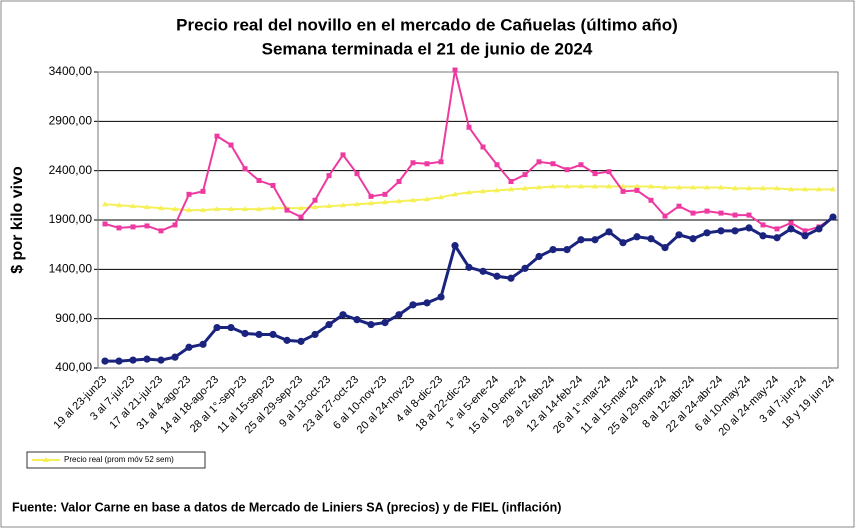 This screenshot has width=855, height=528. I want to click on y-tick-label: 2400,00, so click(71, 170).